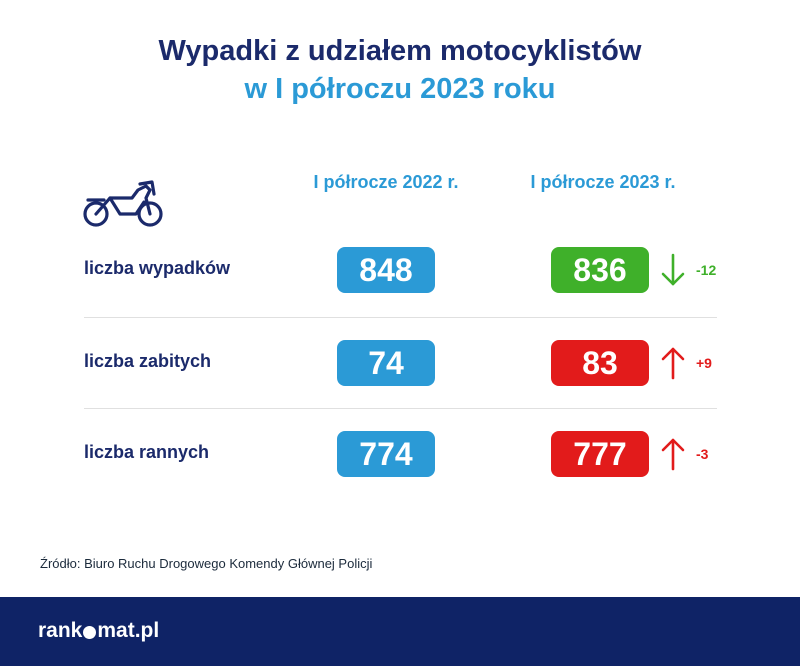 The height and width of the screenshot is (666, 800). I want to click on delta-killed: +9, so click(704, 363).